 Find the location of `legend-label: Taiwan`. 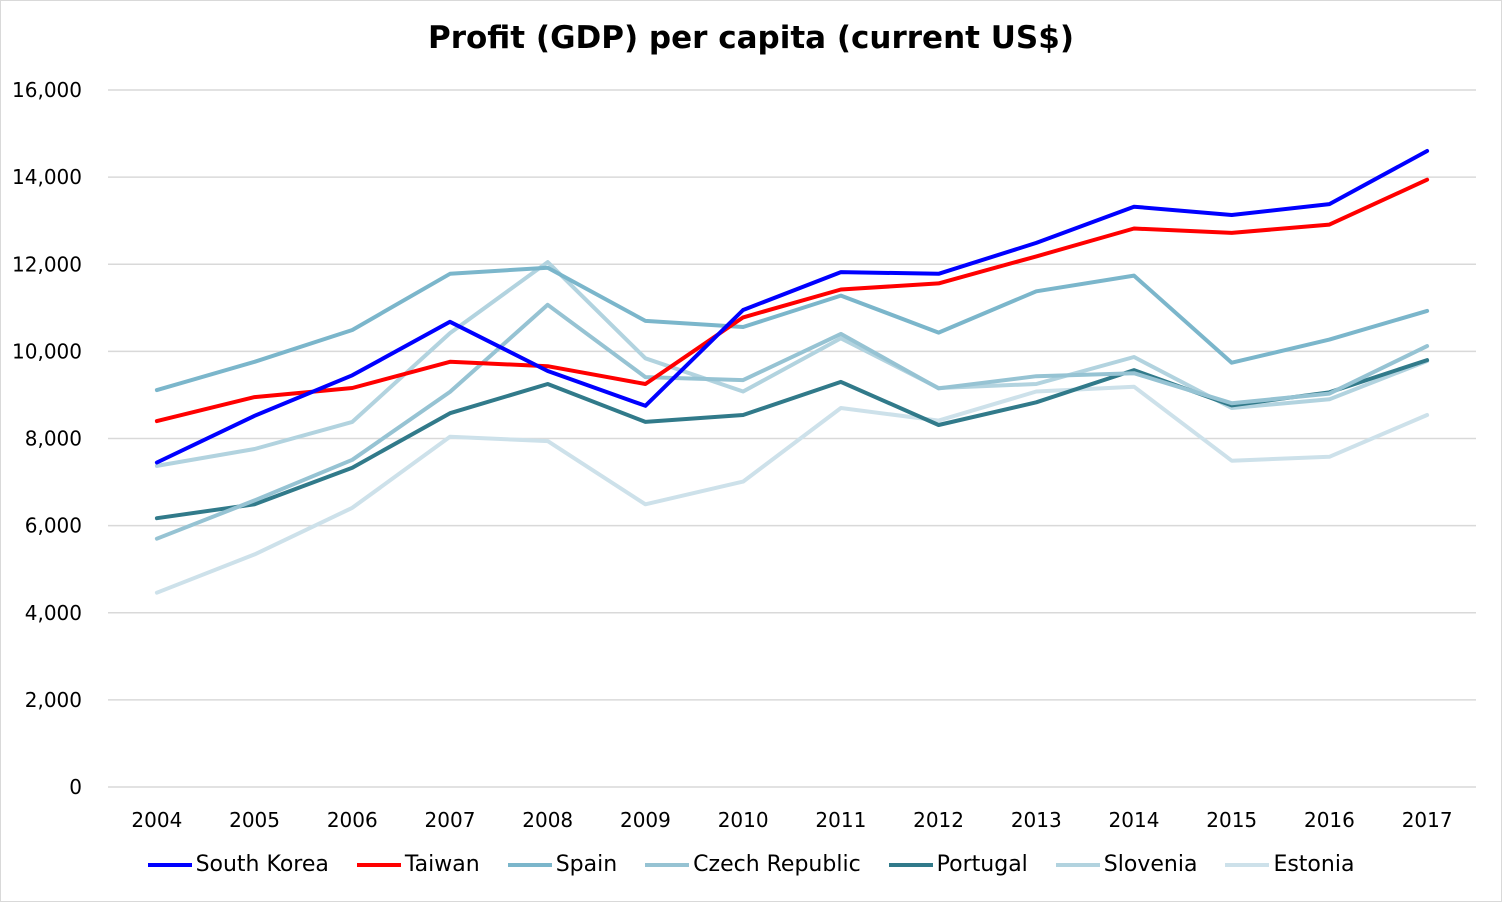

legend-label: Taiwan is located at coordinates (442, 864).